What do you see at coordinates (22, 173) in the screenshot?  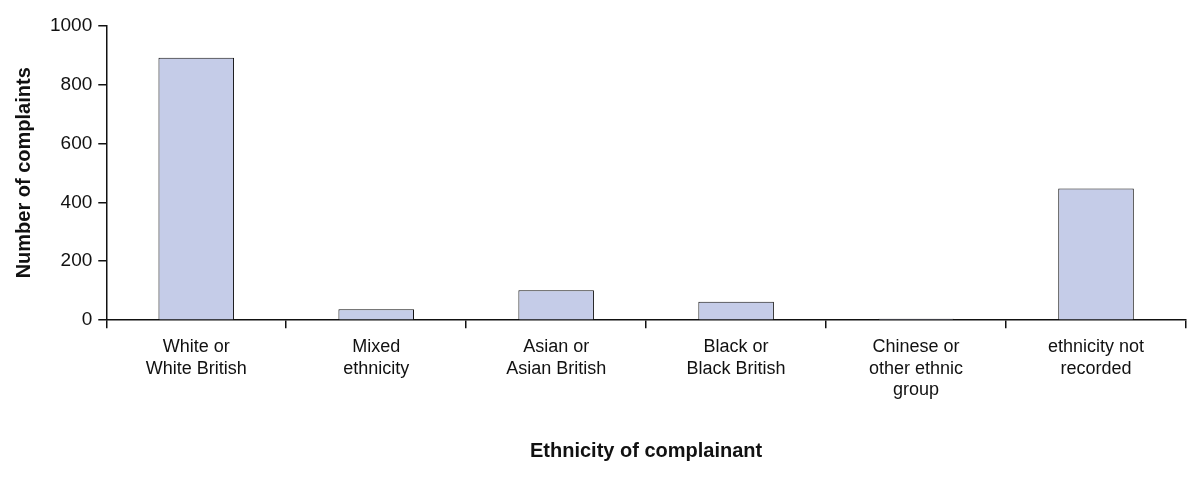 I see `y-axis-title: Number of complaints` at bounding box center [22, 173].